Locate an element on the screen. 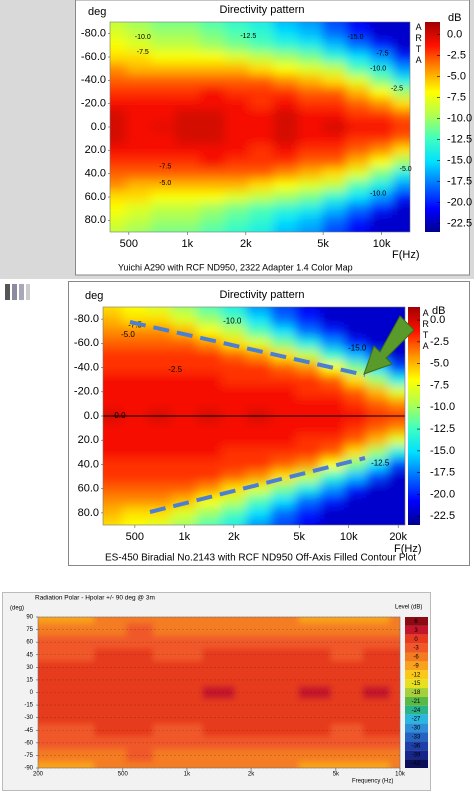 This screenshot has width=474, height=796. y-tick-label: 60.0 is located at coordinates (88, 489).